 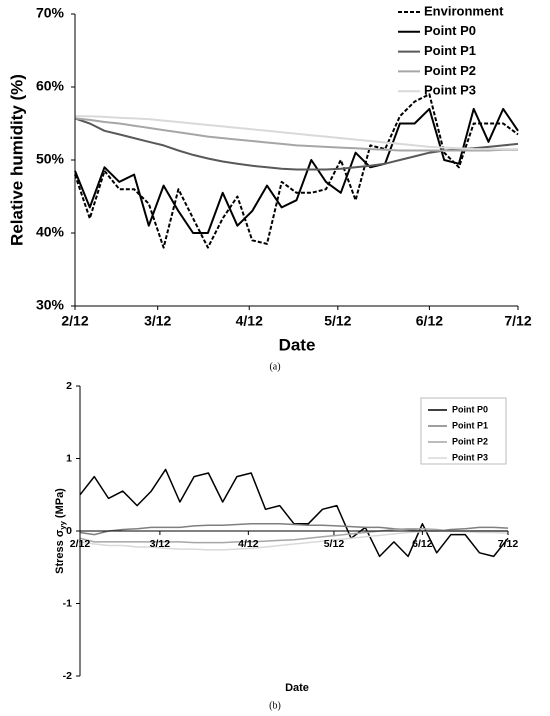 I want to click on y-tick-label: 2, so click(x=69, y=386).